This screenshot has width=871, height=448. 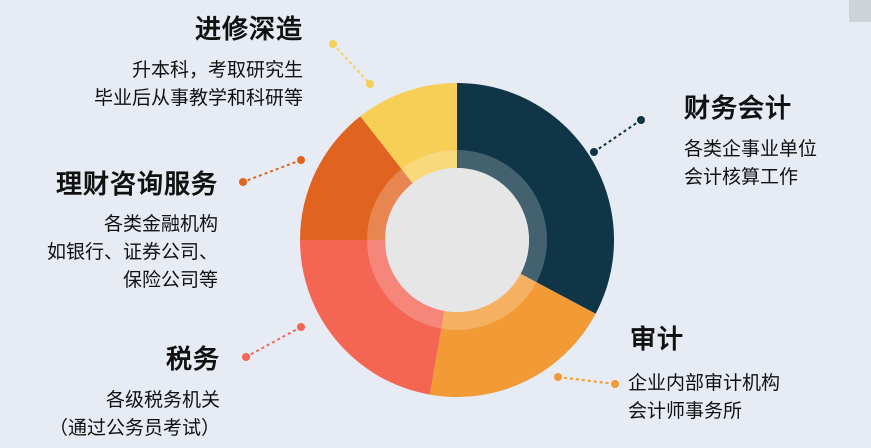 I want to click on finance-accounting-title: 财务会计, so click(x=738, y=109).